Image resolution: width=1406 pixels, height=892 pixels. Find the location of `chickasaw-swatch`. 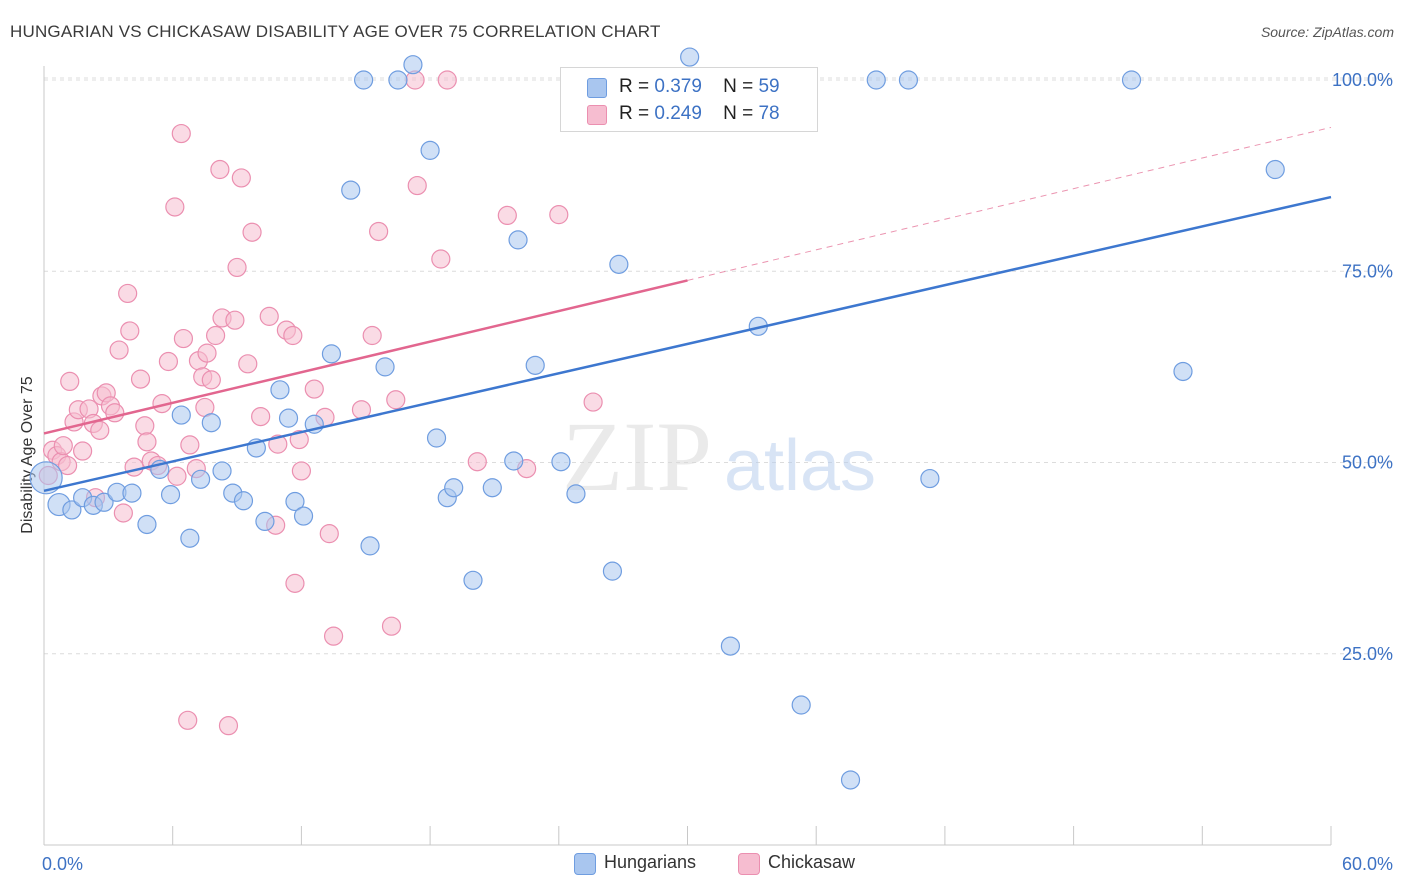

chickasaw-swatch is located at coordinates (597, 115).